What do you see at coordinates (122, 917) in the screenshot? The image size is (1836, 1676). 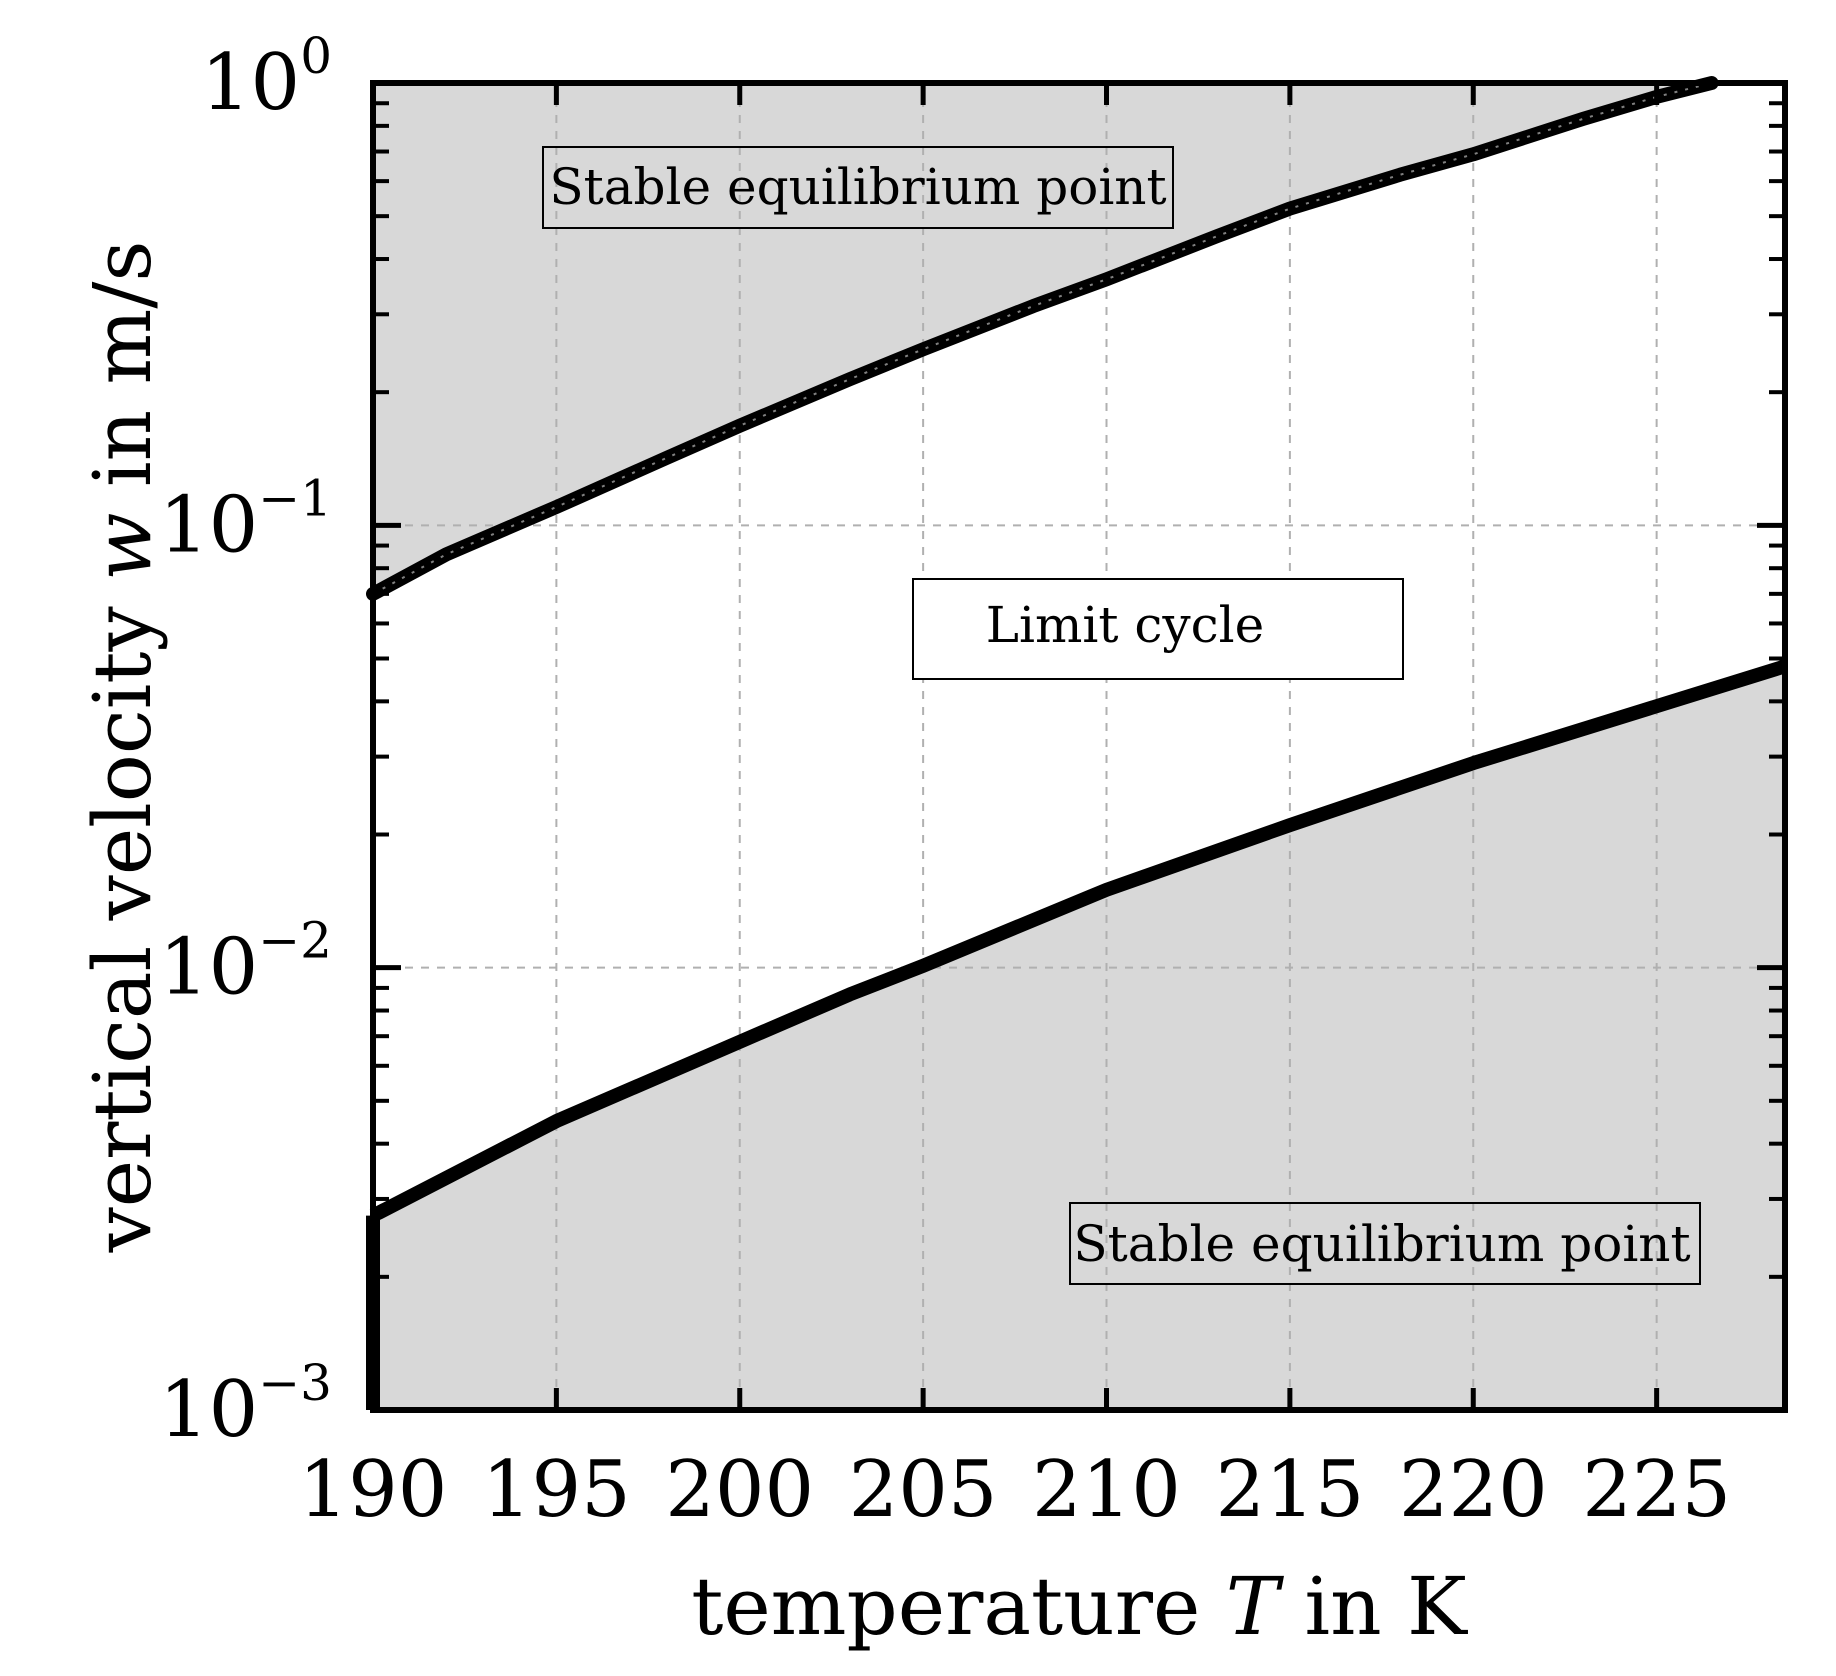 I see `y-axis-label-before: vertical velocity` at bounding box center [122, 917].